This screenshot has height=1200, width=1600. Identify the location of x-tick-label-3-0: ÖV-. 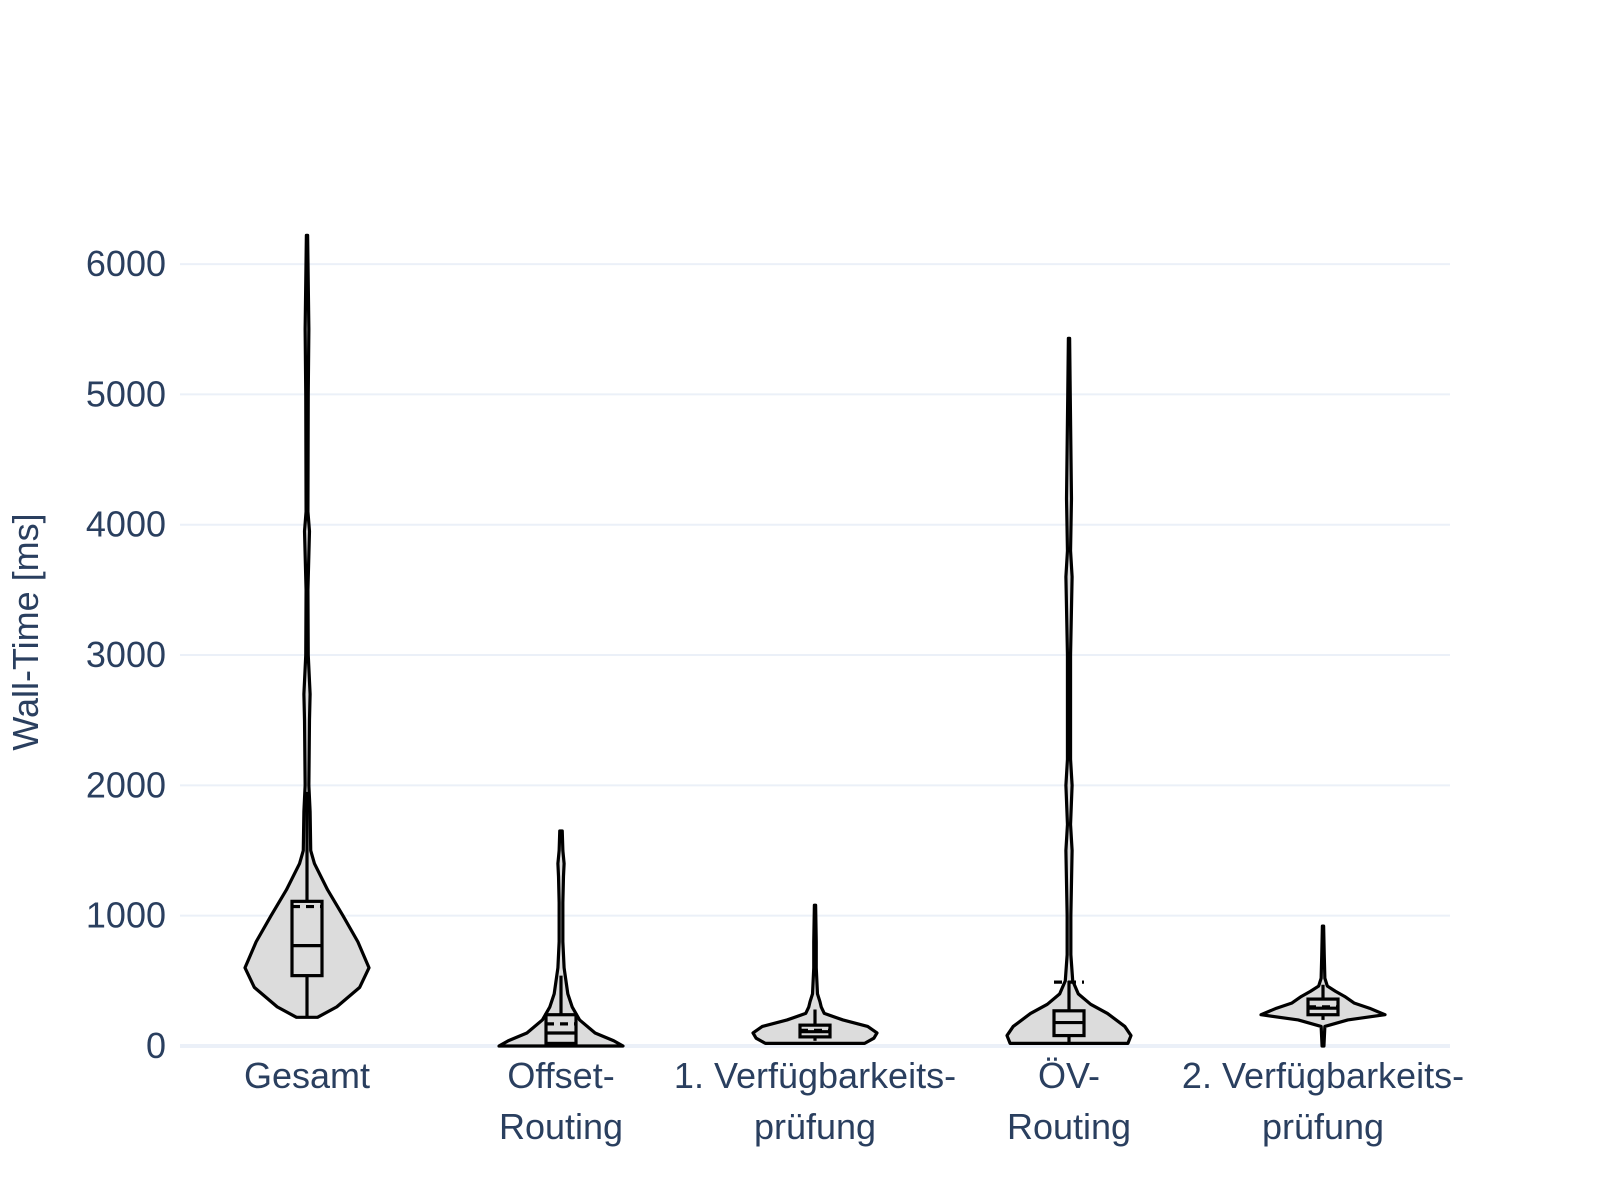
(1069, 1075).